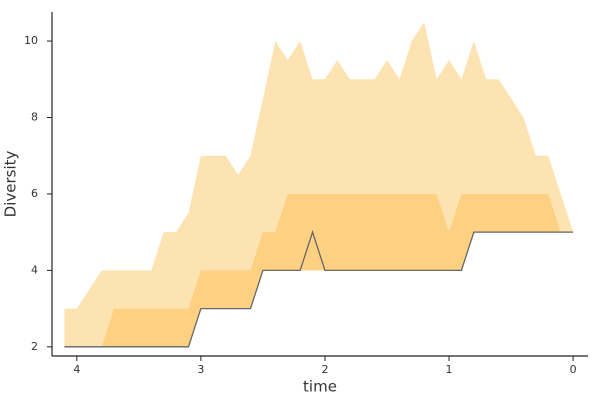  What do you see at coordinates (34, 269) in the screenshot?
I see `y-tick-label: 4` at bounding box center [34, 269].